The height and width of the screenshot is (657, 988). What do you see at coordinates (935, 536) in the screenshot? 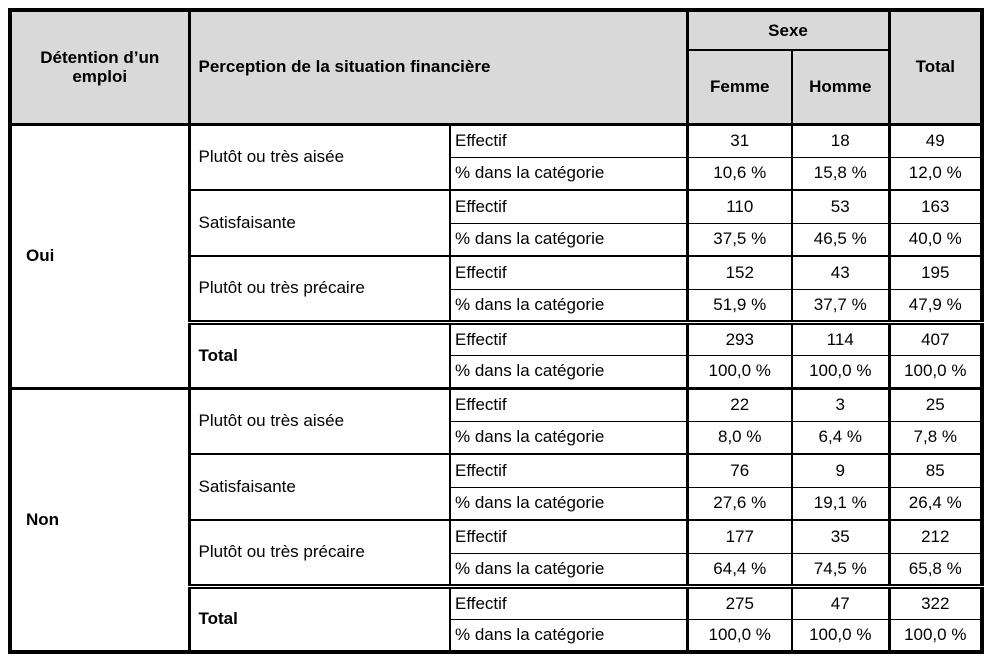
I see `value-cell: 212` at bounding box center [935, 536].